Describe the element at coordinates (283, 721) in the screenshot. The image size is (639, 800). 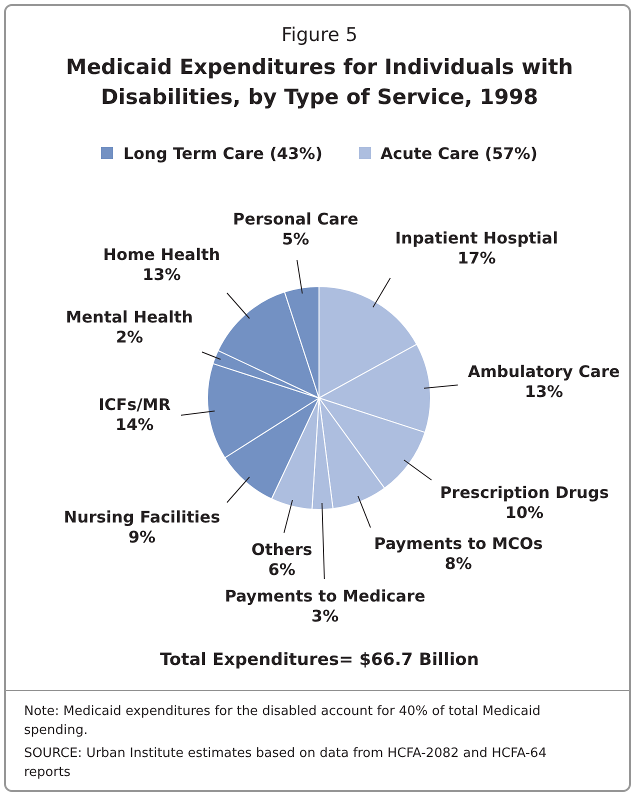
I see `text: Note: Medicaid expenditures for the disabled account for 40% of total Medicaid spending.` at that location.